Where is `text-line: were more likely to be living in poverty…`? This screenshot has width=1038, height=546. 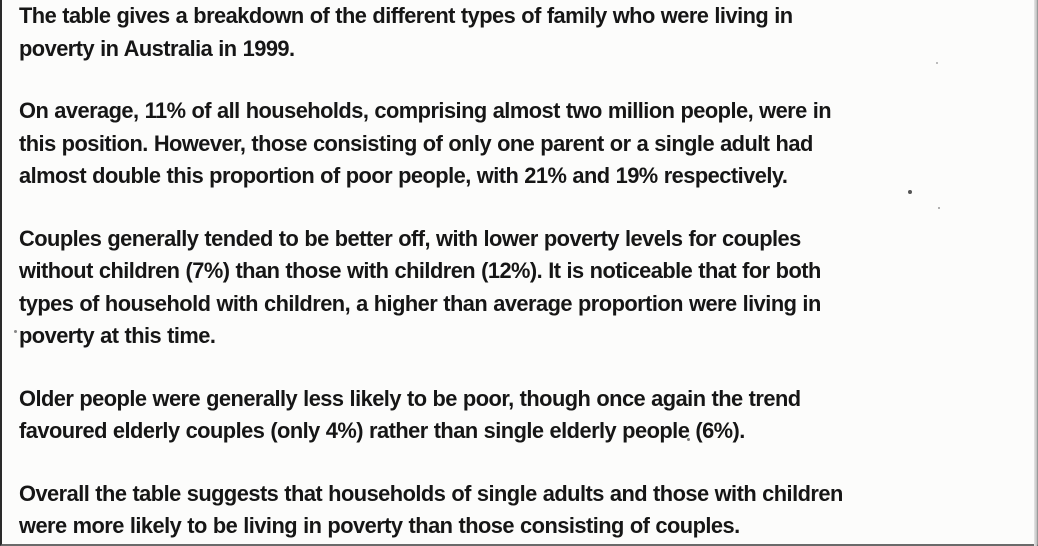 text-line: were more likely to be living in poverty… is located at coordinates (379, 525).